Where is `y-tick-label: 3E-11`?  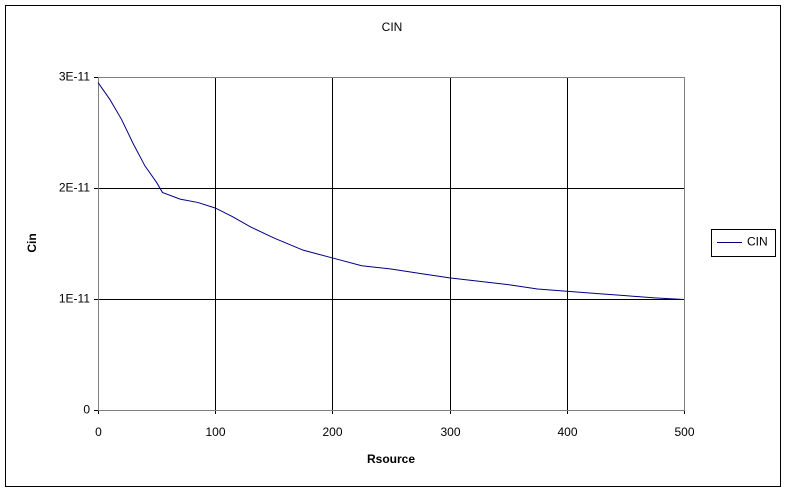 y-tick-label: 3E-11 is located at coordinates (74, 77).